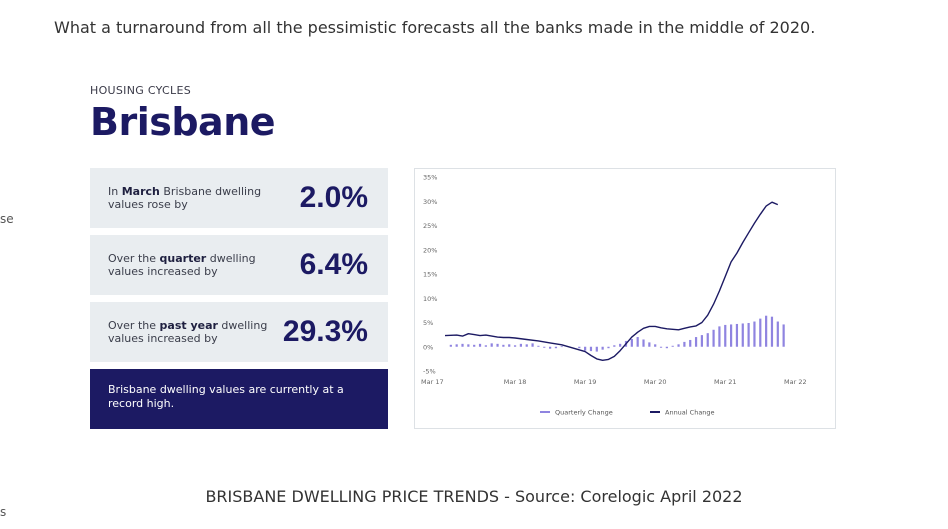 The image size is (948, 529). I want to click on y-tick-label: 5%, so click(428, 323).